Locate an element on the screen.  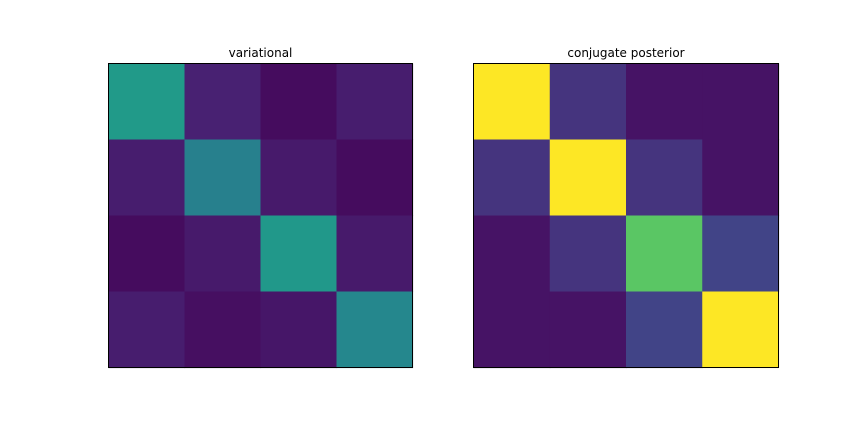
heatmap-title: conjugate posterior is located at coordinates (625, 53).